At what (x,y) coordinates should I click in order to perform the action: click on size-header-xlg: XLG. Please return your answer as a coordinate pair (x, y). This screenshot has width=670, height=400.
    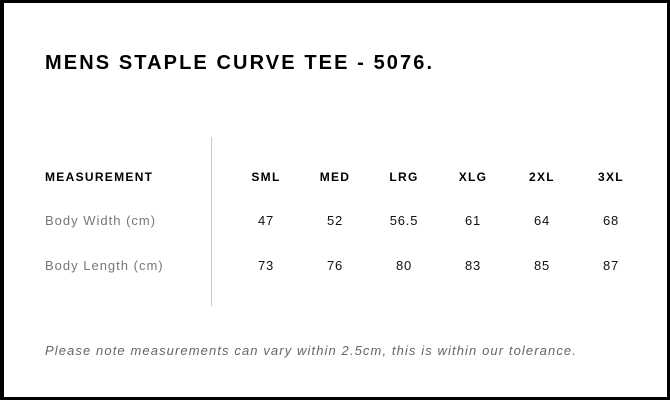
    Looking at the image, I should click on (473, 177).